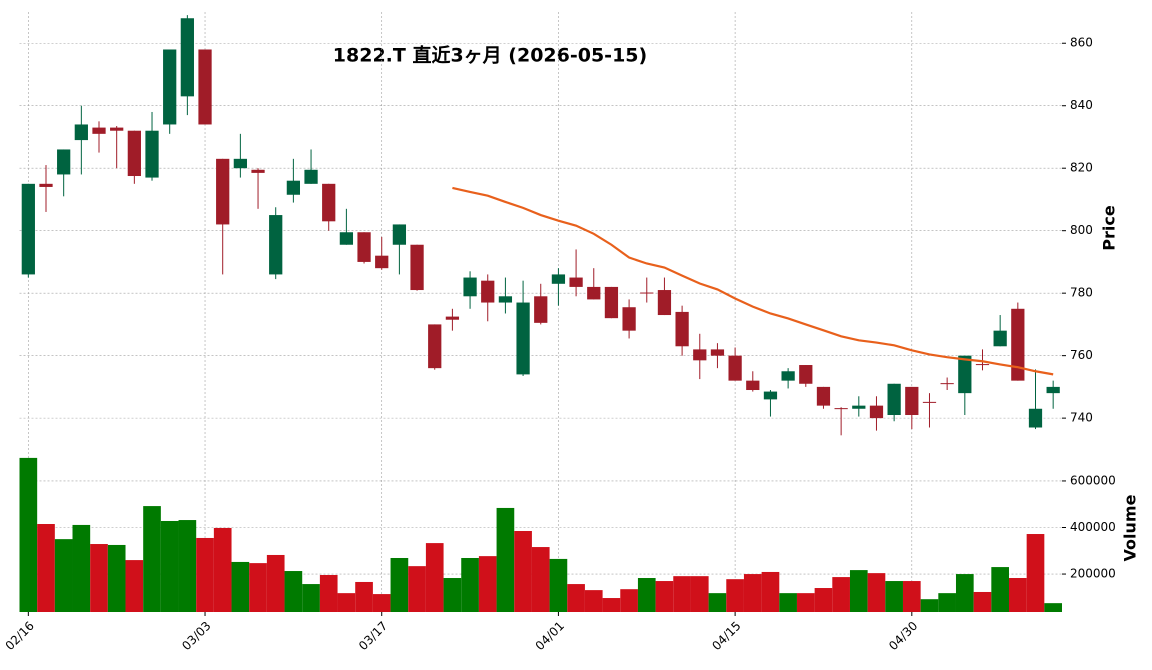 The image size is (1152, 670). I want to click on x-tick-label: 04/30, so click(903, 636).